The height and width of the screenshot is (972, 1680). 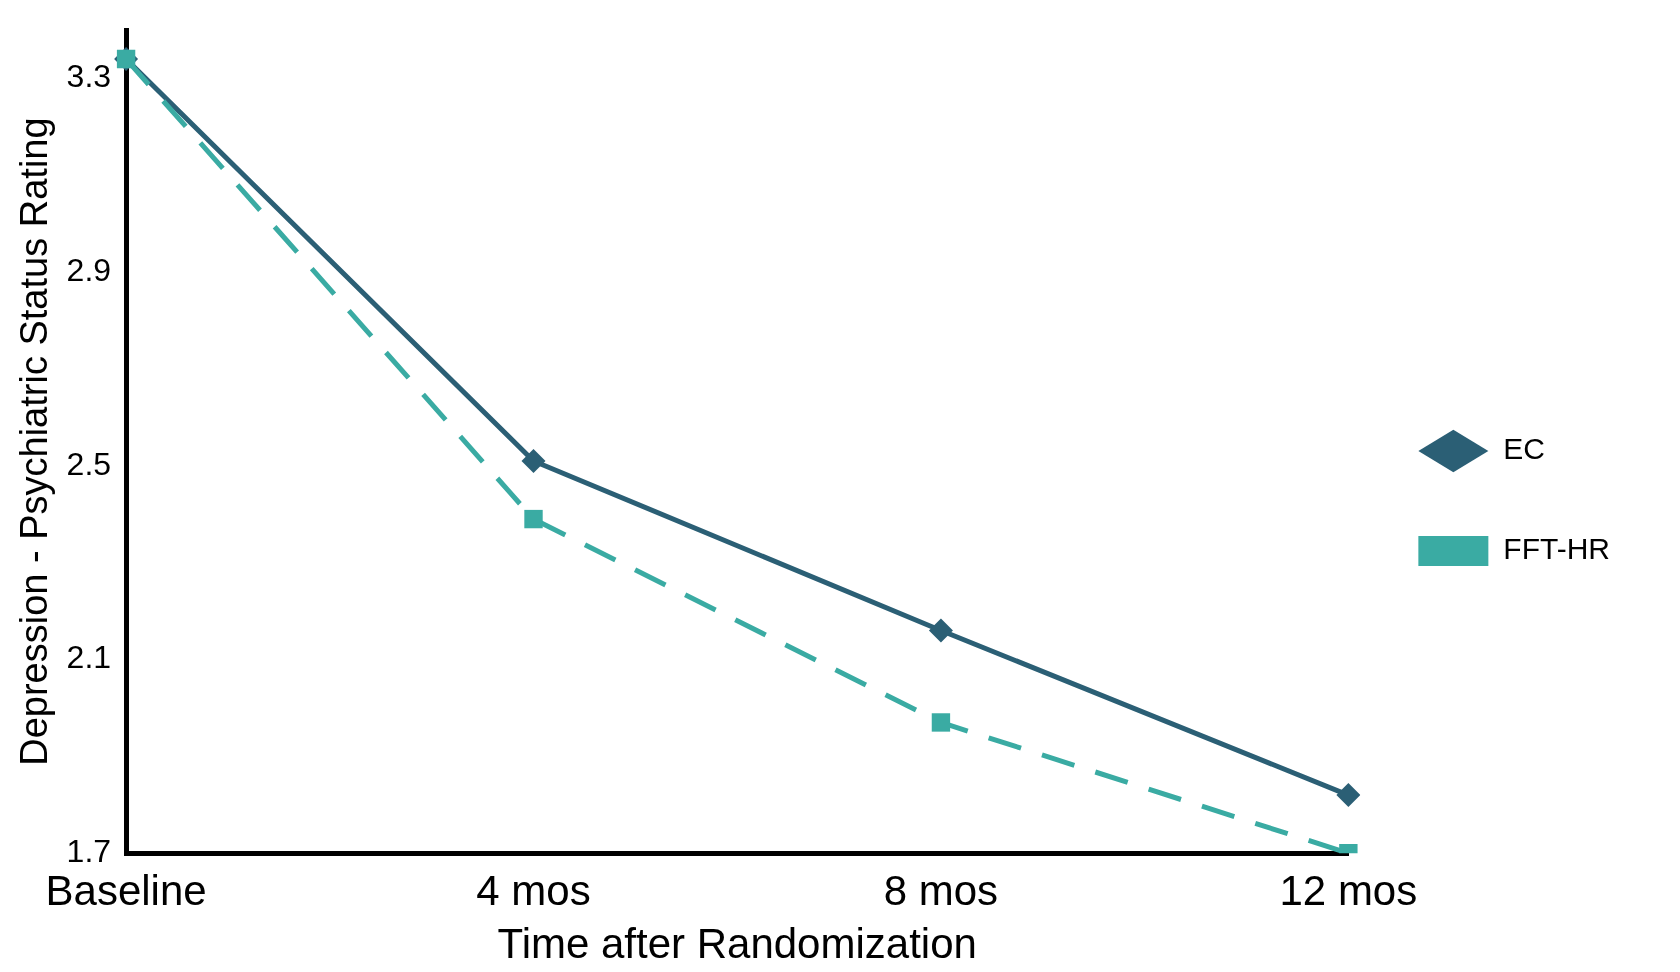 What do you see at coordinates (89, 657) in the screenshot?
I see `y-tick-label: 2.1` at bounding box center [89, 657].